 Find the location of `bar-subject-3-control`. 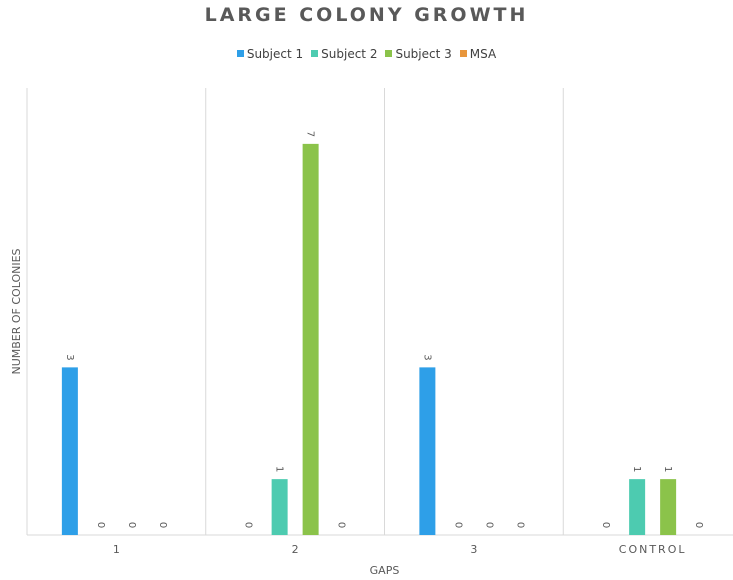

bar-subject-3-control is located at coordinates (668, 507).